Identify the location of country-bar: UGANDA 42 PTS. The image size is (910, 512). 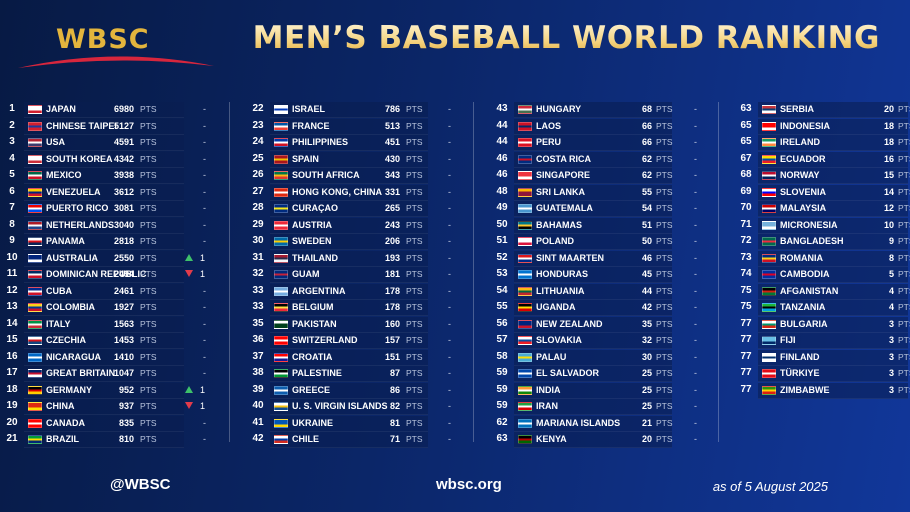
(593, 308).